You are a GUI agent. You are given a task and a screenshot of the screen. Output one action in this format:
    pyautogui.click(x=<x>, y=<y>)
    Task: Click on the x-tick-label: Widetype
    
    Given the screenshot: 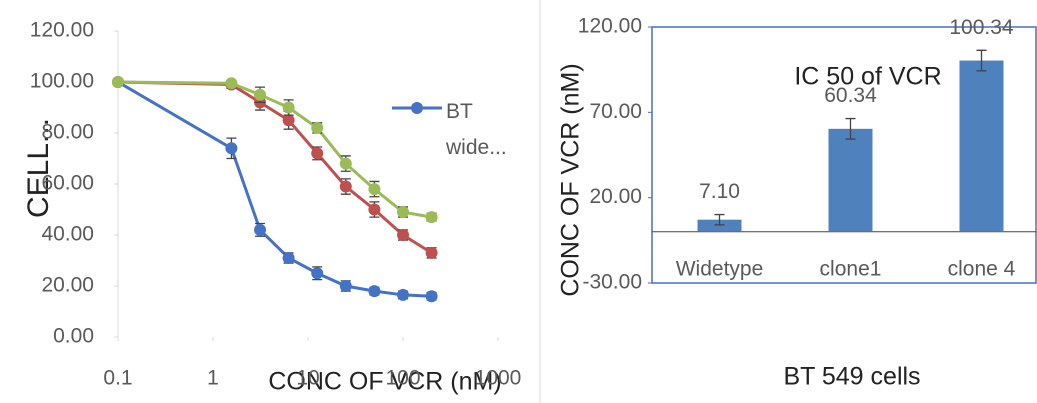 What is the action you would take?
    pyautogui.click(x=720, y=269)
    